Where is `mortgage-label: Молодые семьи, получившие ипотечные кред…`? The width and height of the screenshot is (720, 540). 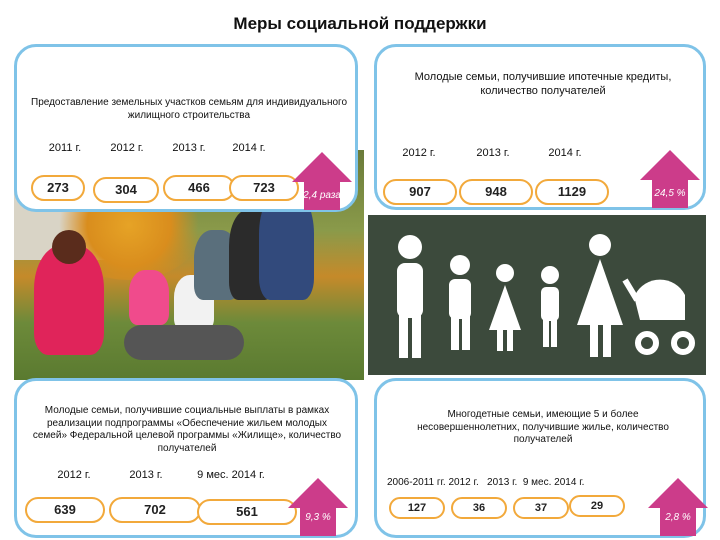 mortgage-label: Молодые семьи, получившие ипотечные кред… is located at coordinates (543, 84).